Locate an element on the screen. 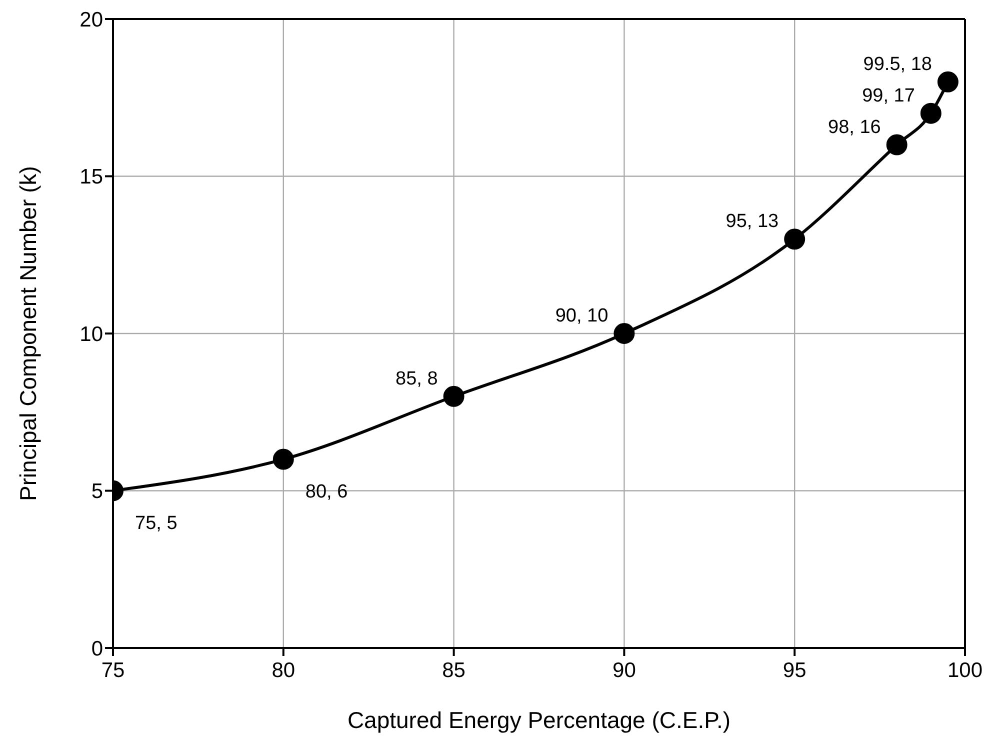 This screenshot has height=755, width=994. y-tick-label: 20 is located at coordinates (91, 20).